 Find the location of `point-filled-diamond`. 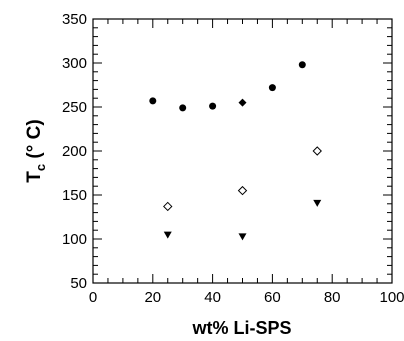

point-filled-diamond is located at coordinates (242, 102).